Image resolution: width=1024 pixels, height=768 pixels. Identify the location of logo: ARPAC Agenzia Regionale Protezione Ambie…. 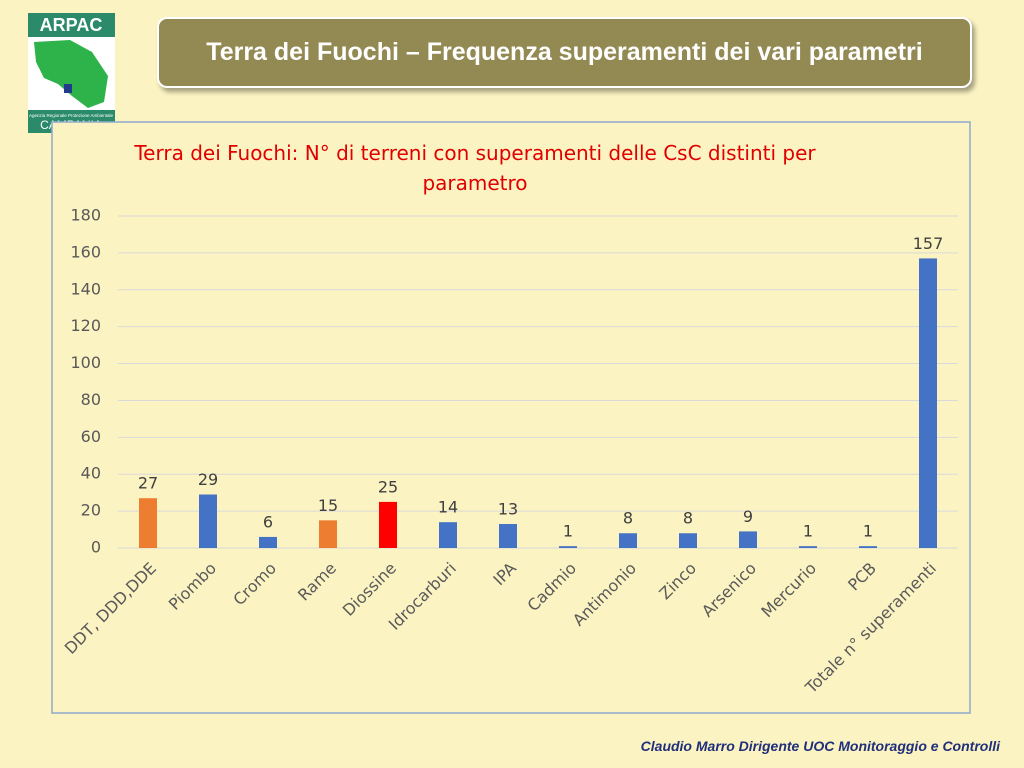
(71, 73).